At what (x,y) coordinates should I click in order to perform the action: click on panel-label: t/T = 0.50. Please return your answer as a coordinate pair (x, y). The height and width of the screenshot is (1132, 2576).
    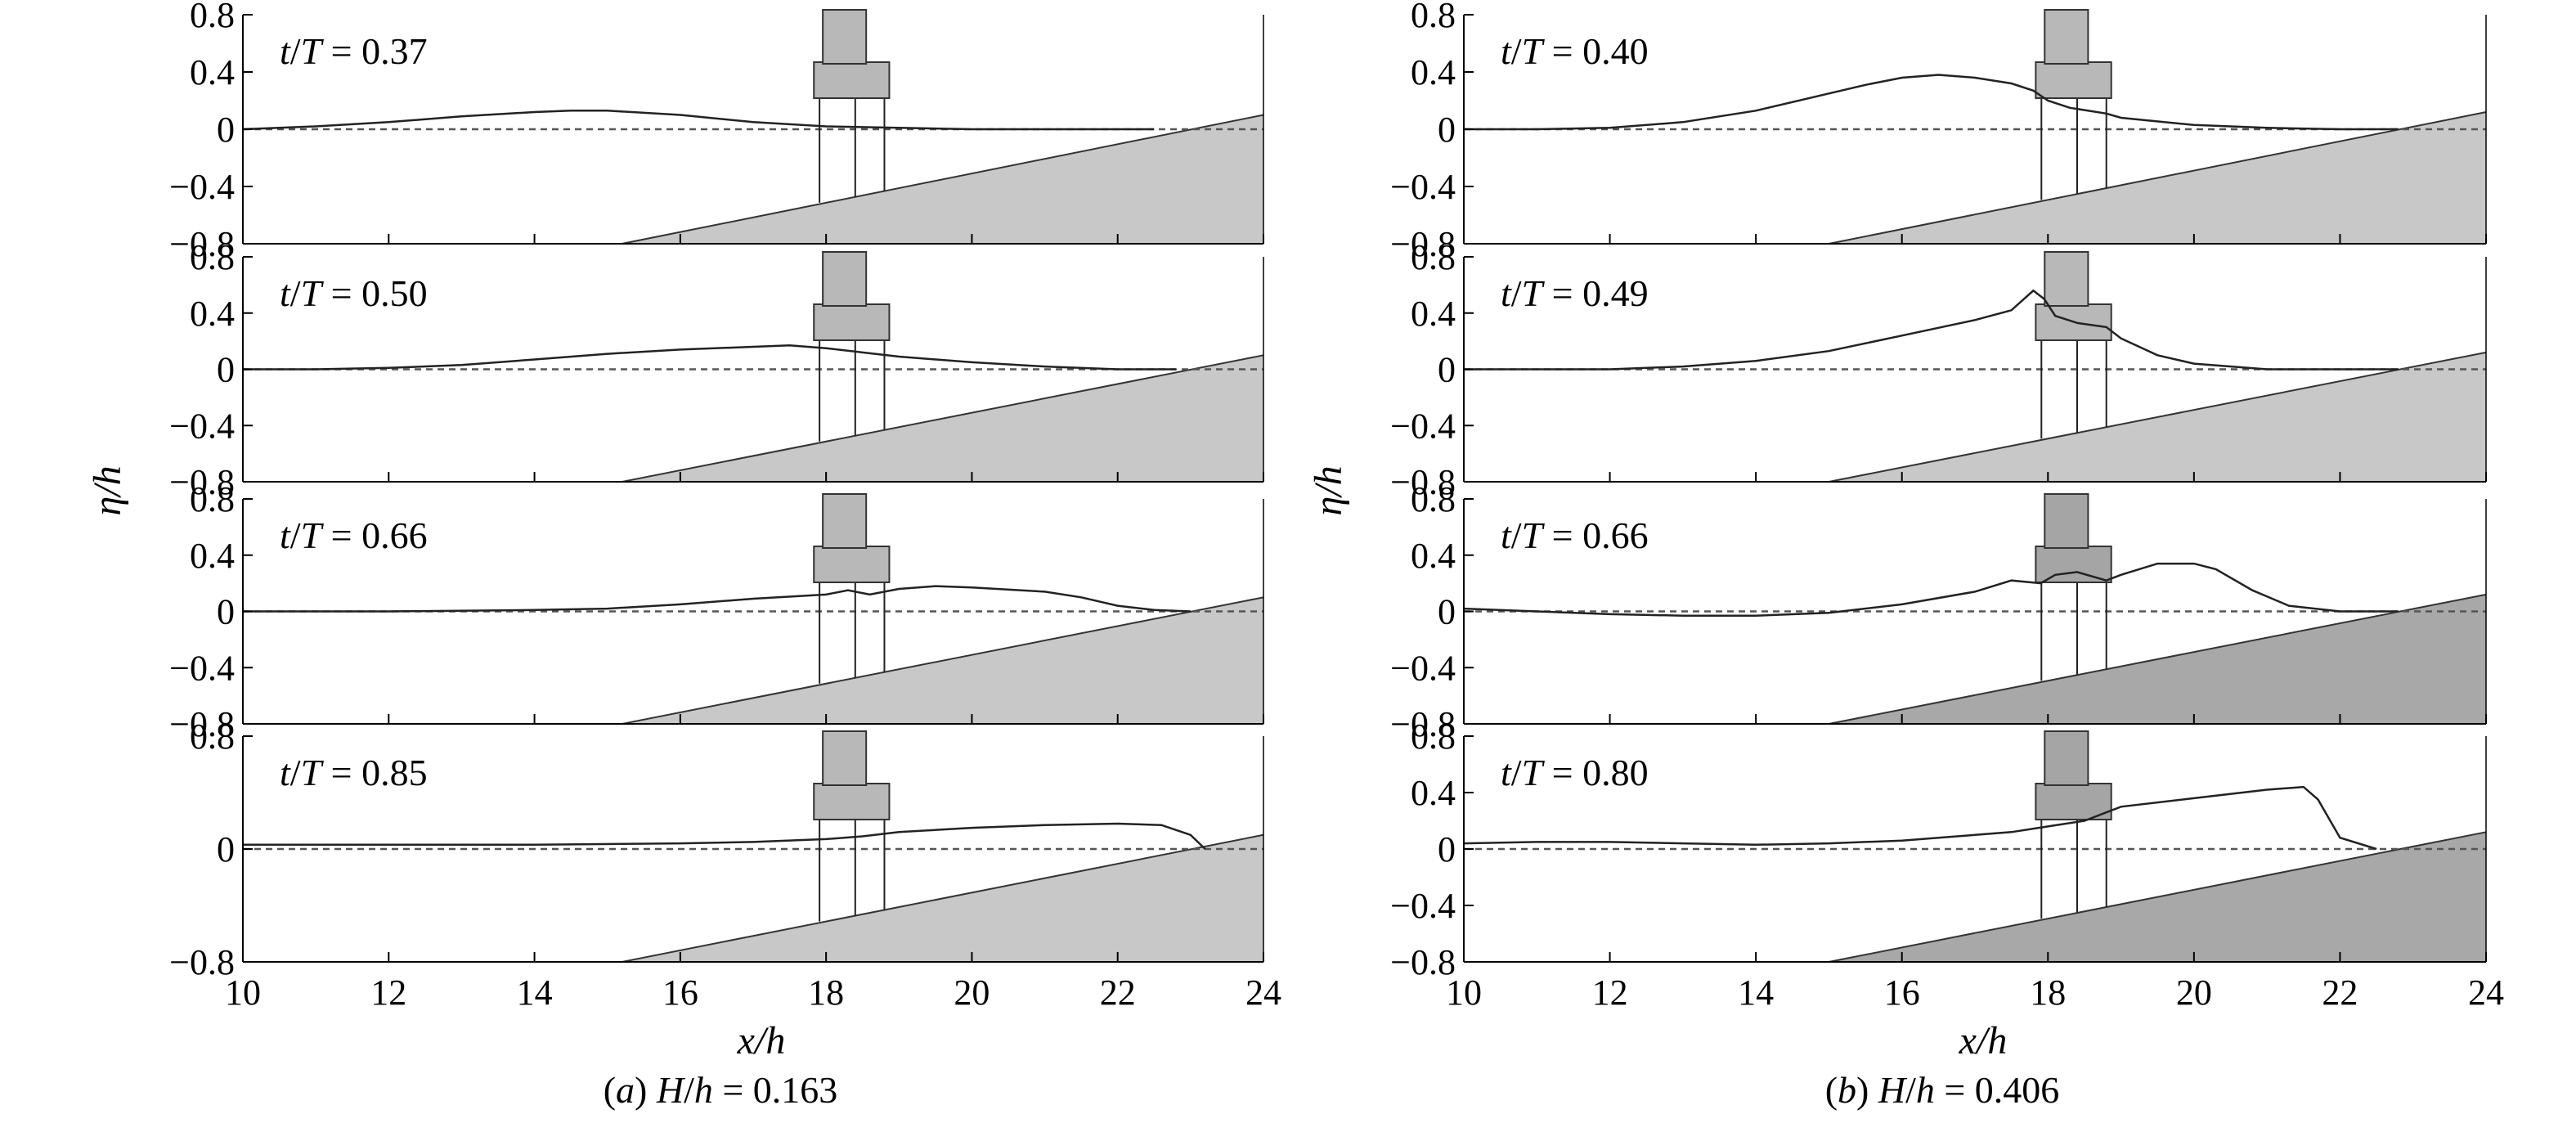
    Looking at the image, I should click on (354, 293).